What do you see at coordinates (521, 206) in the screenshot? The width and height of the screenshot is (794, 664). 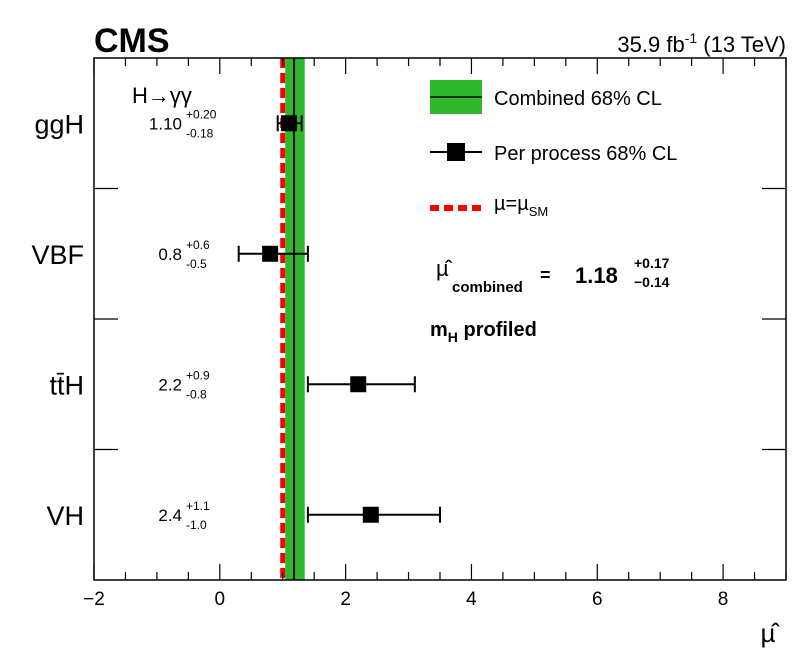 I see `legend-entry-sm: µ=µSM` at bounding box center [521, 206].